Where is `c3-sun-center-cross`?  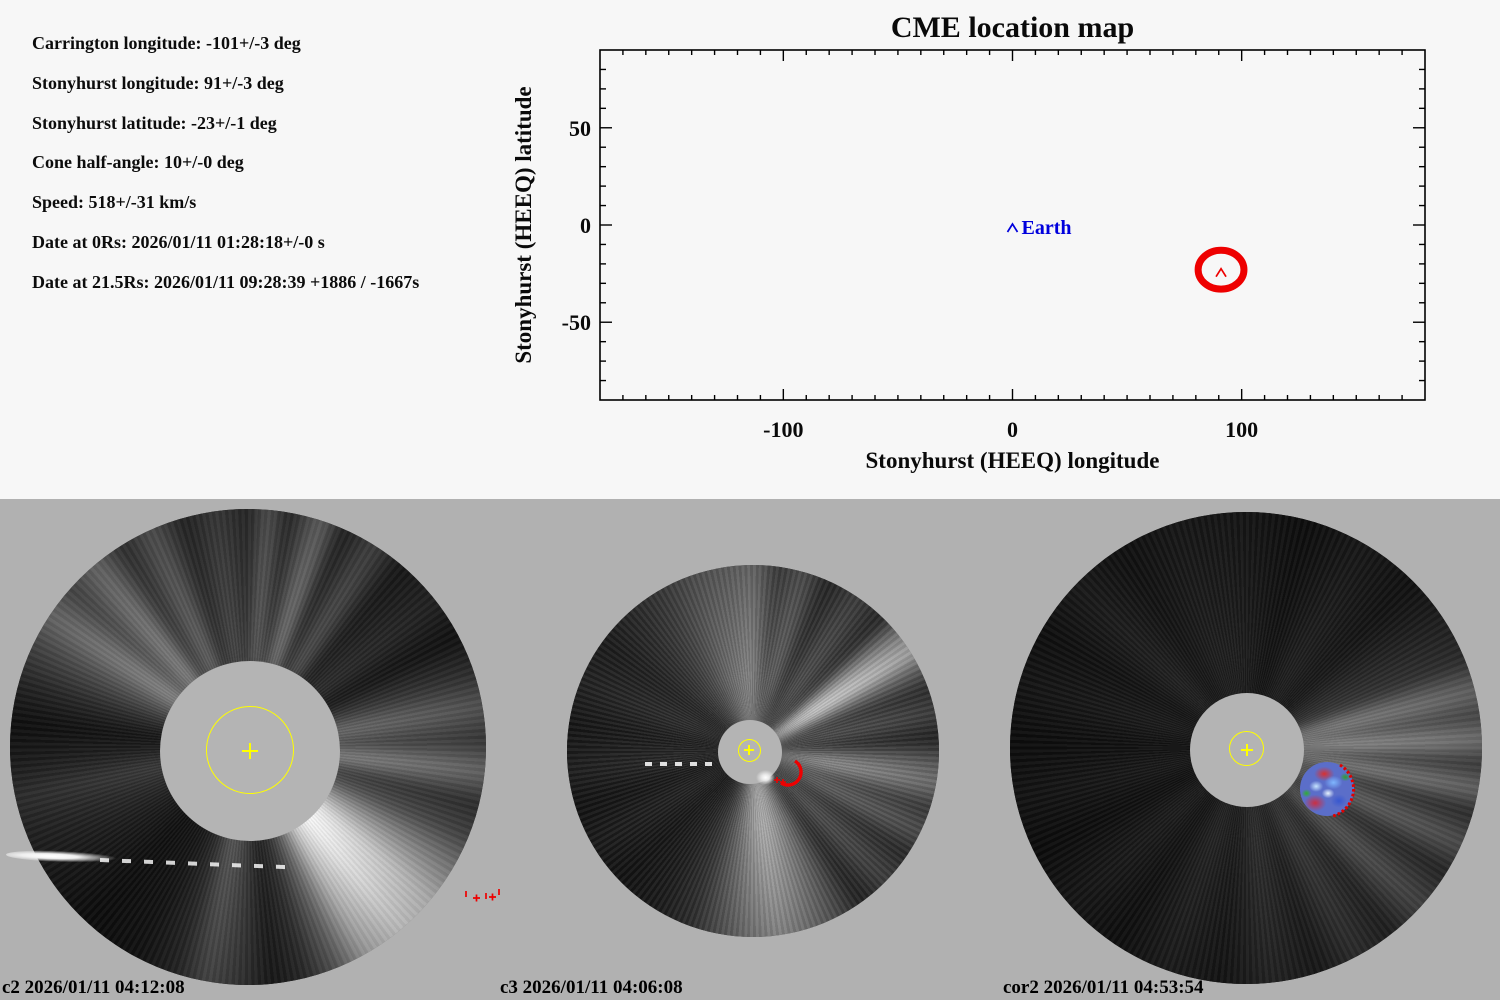
c3-sun-center-cross is located at coordinates (749, 750).